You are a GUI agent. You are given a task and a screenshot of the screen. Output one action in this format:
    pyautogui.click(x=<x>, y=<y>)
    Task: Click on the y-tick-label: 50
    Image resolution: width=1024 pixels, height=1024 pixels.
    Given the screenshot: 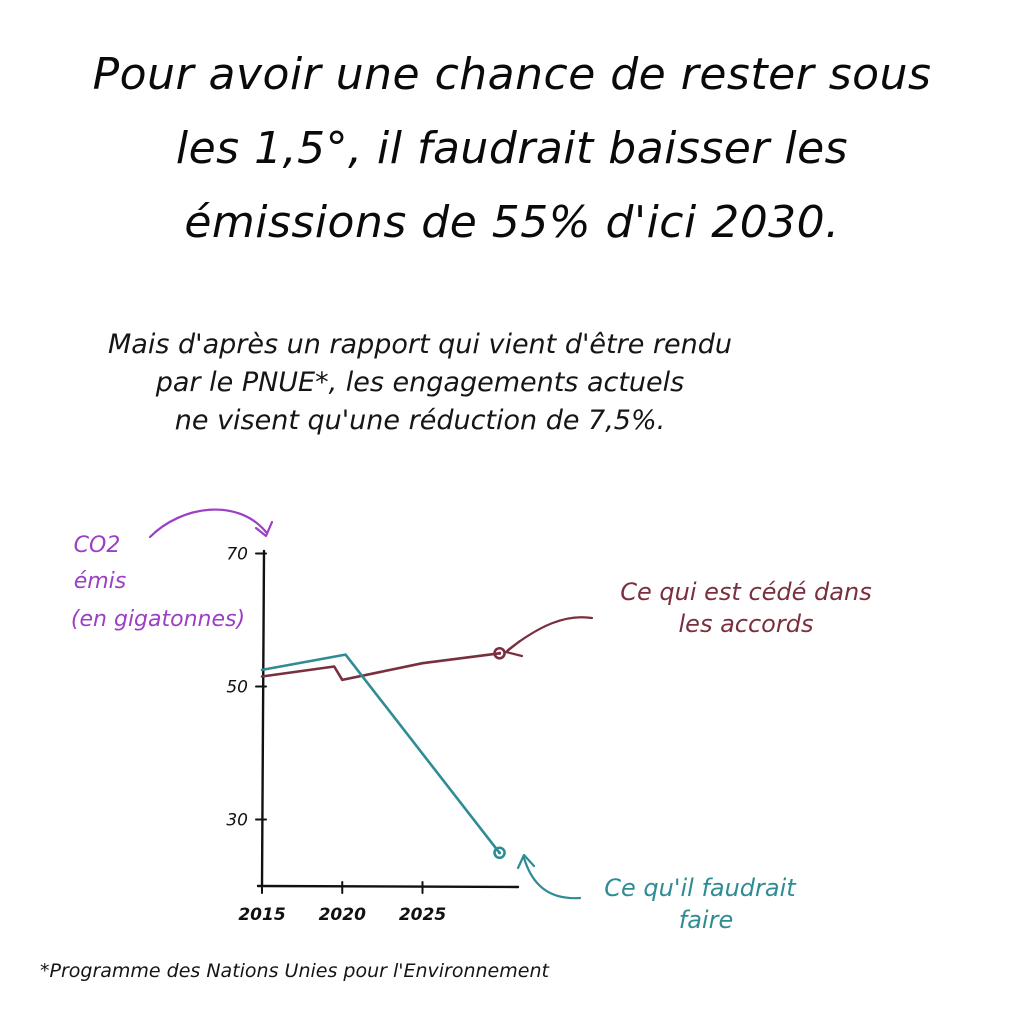 What is the action you would take?
    pyautogui.click(x=237, y=688)
    